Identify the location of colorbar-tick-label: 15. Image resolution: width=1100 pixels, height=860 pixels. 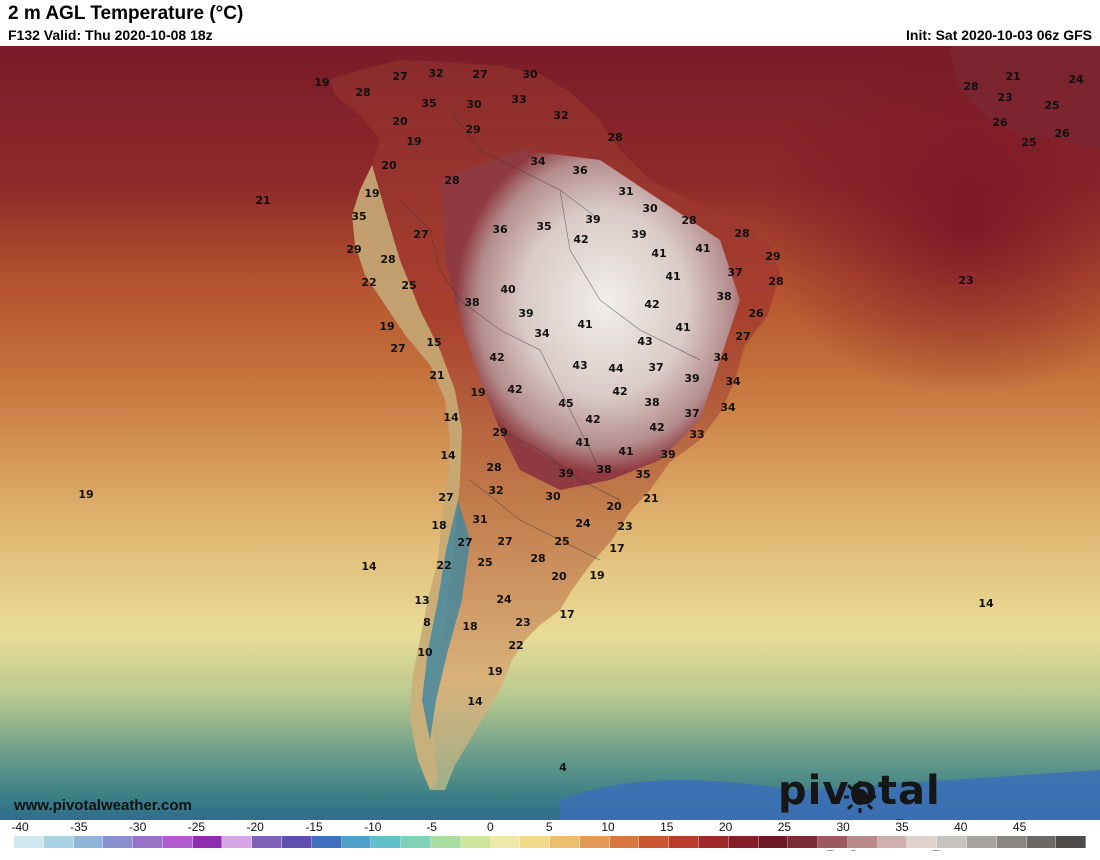
(667, 827).